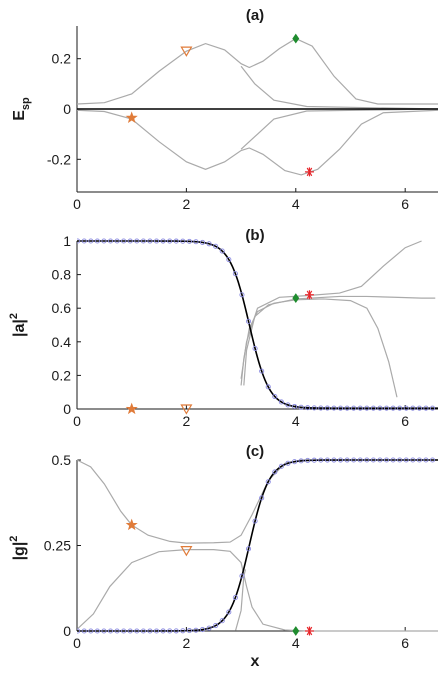 This screenshot has width=443, height=680. I want to click on panel-c-x-tick-label: 6, so click(405, 643).